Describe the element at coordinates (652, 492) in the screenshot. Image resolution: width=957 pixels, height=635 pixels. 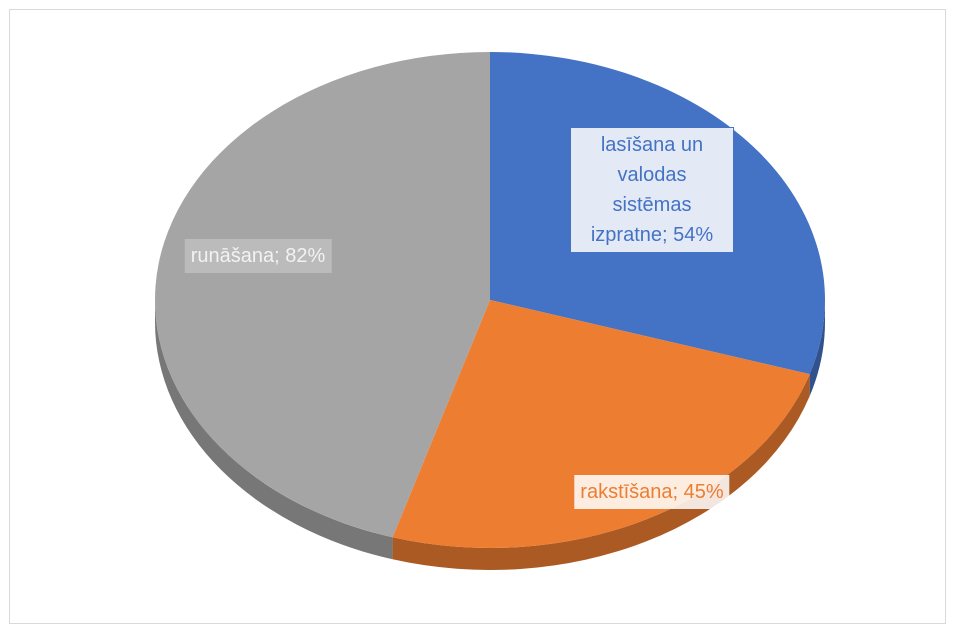
I see `data-label: rakstīšana; 45%` at that location.